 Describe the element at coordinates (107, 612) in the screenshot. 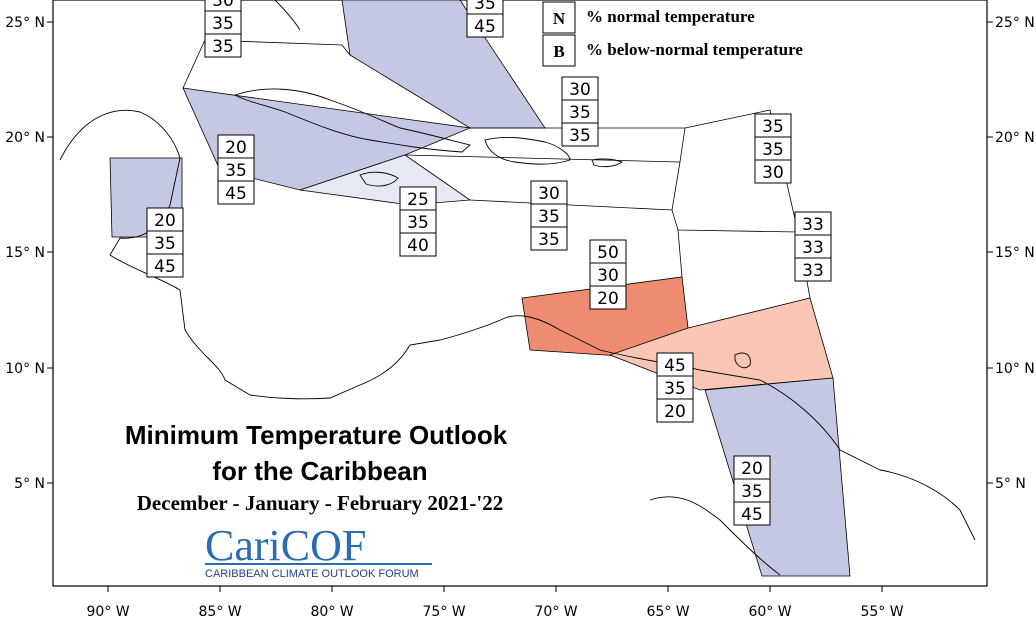

I see `x-tick-label: 90° W` at that location.